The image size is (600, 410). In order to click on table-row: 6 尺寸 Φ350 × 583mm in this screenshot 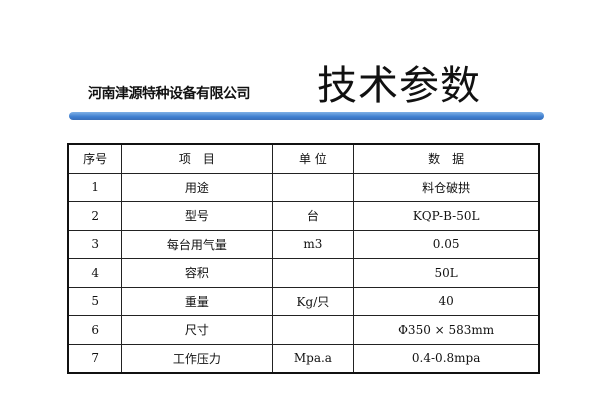, I will do `click(303, 330)`.